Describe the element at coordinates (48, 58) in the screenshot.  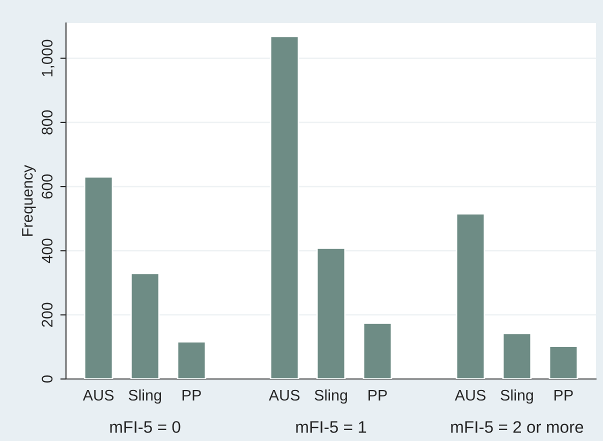
I see `y-tick-label: 1,000` at that location.